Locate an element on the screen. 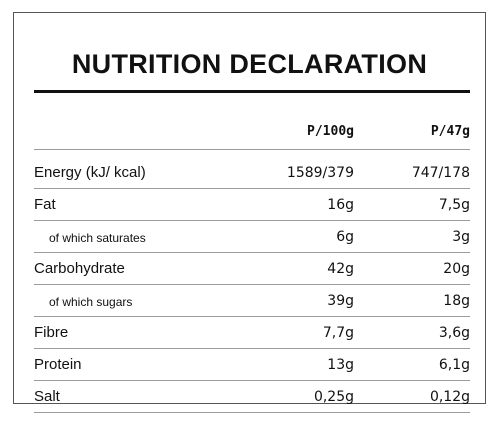 This screenshot has height=424, width=500. table-row-sugars: of which sugars 39g 18g is located at coordinates (252, 301).